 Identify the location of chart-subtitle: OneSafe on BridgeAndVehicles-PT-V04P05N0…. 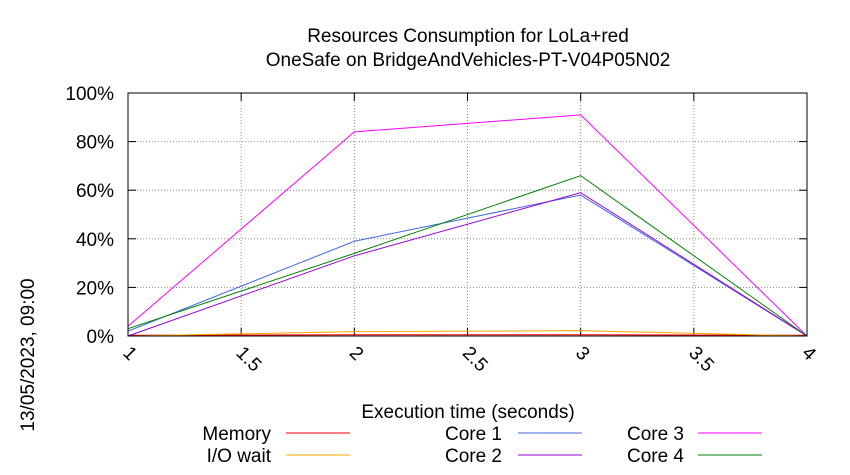
(468, 60).